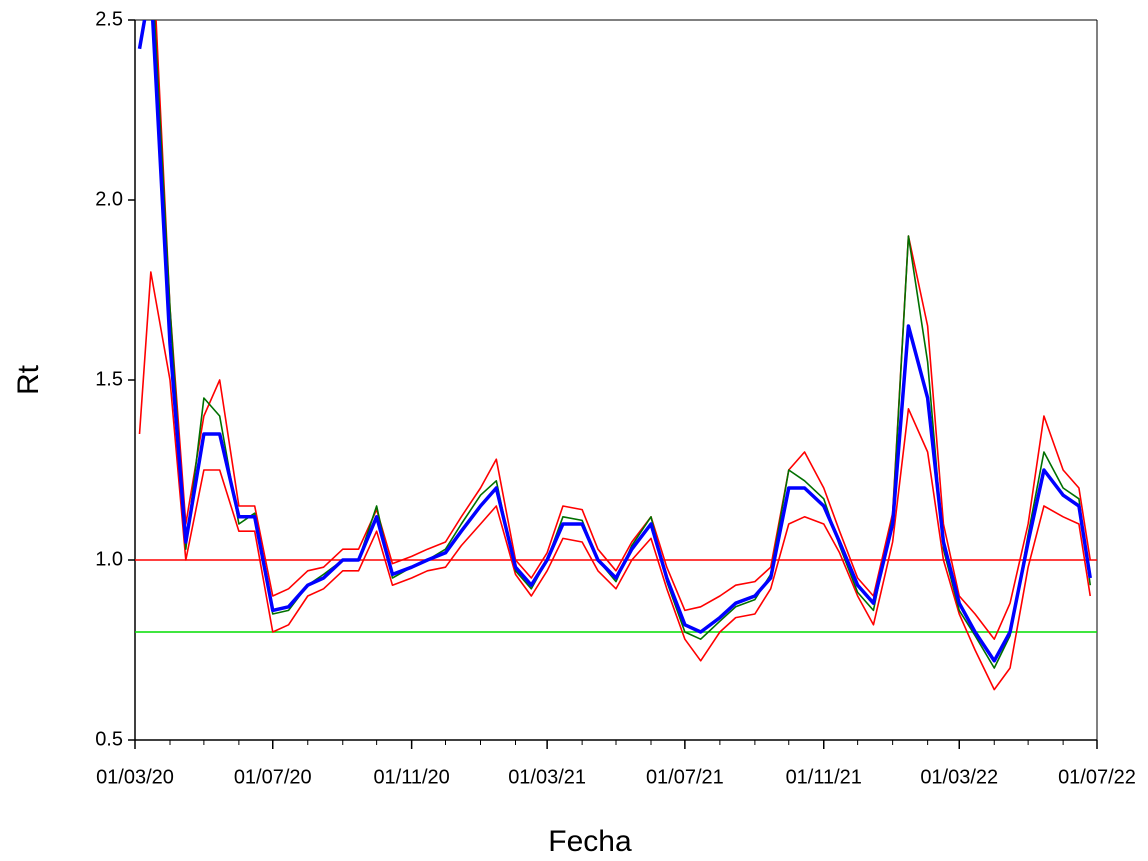  I want to click on y-tick-label: 1.0, so click(109, 559).